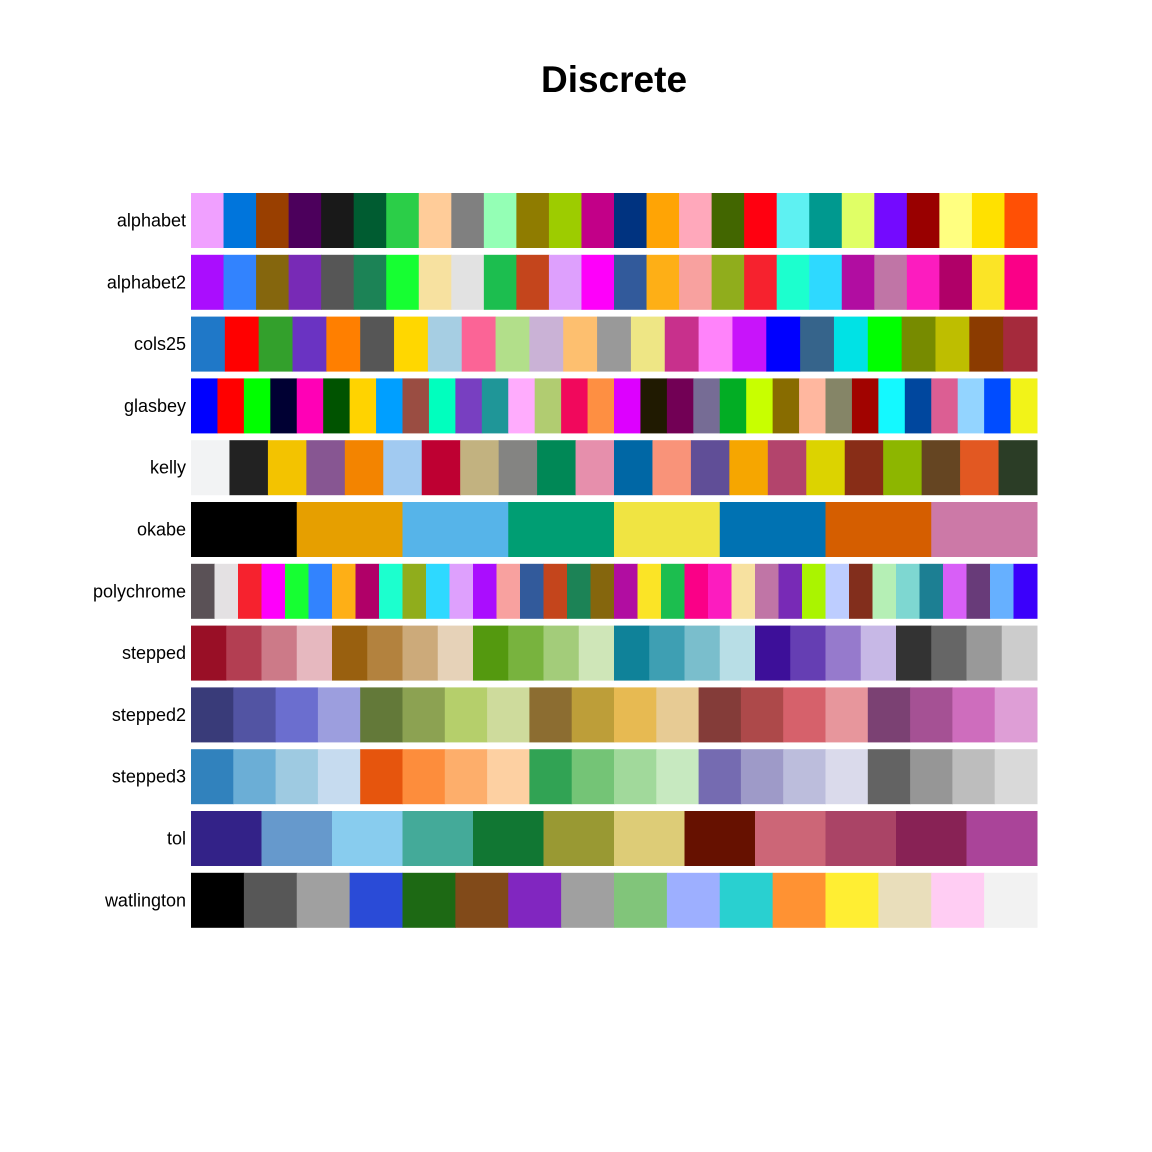 The image size is (1152, 1152). What do you see at coordinates (161, 530) in the screenshot?
I see `row-label-okabe: okabe` at bounding box center [161, 530].